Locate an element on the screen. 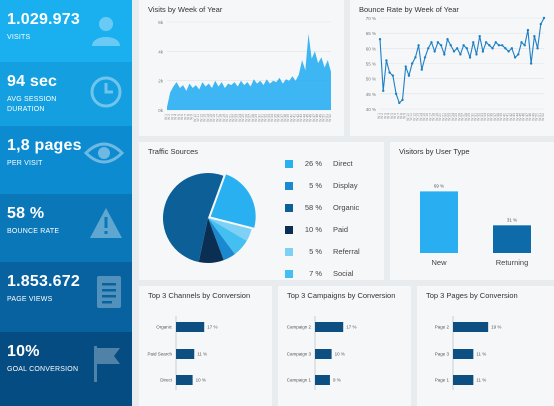  user-icon is located at coordinates (106, 32).